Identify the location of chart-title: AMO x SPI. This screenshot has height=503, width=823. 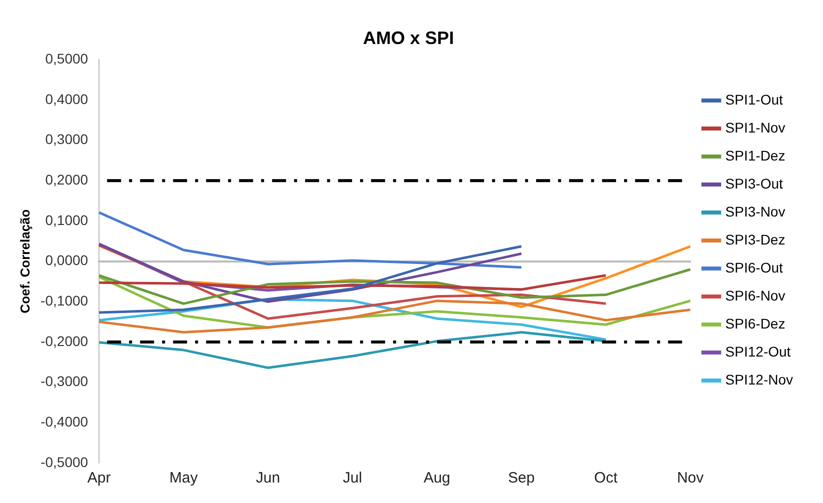
(408, 38).